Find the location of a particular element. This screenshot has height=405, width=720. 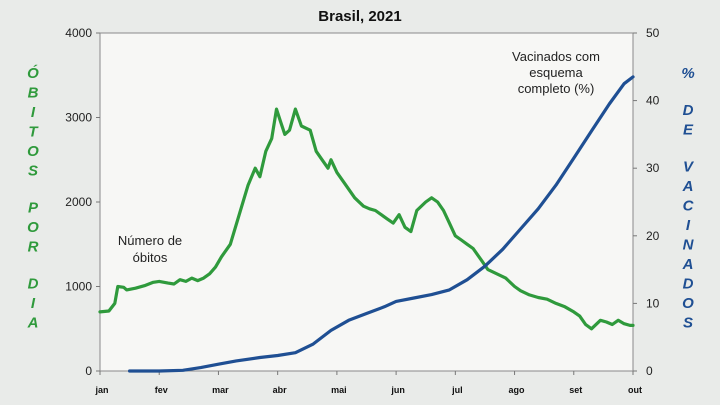

right-axis-title-char: S is located at coordinates (688, 323).